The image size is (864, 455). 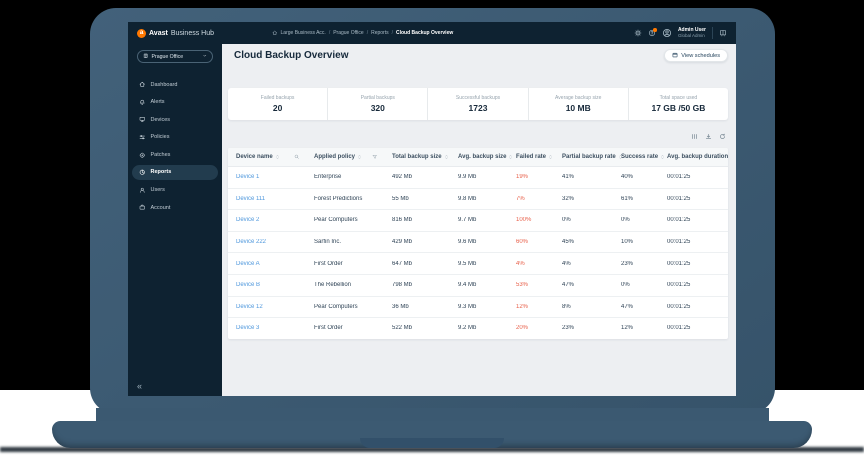 What do you see at coordinates (248, 328) in the screenshot?
I see `device-link: Device 3` at bounding box center [248, 328].